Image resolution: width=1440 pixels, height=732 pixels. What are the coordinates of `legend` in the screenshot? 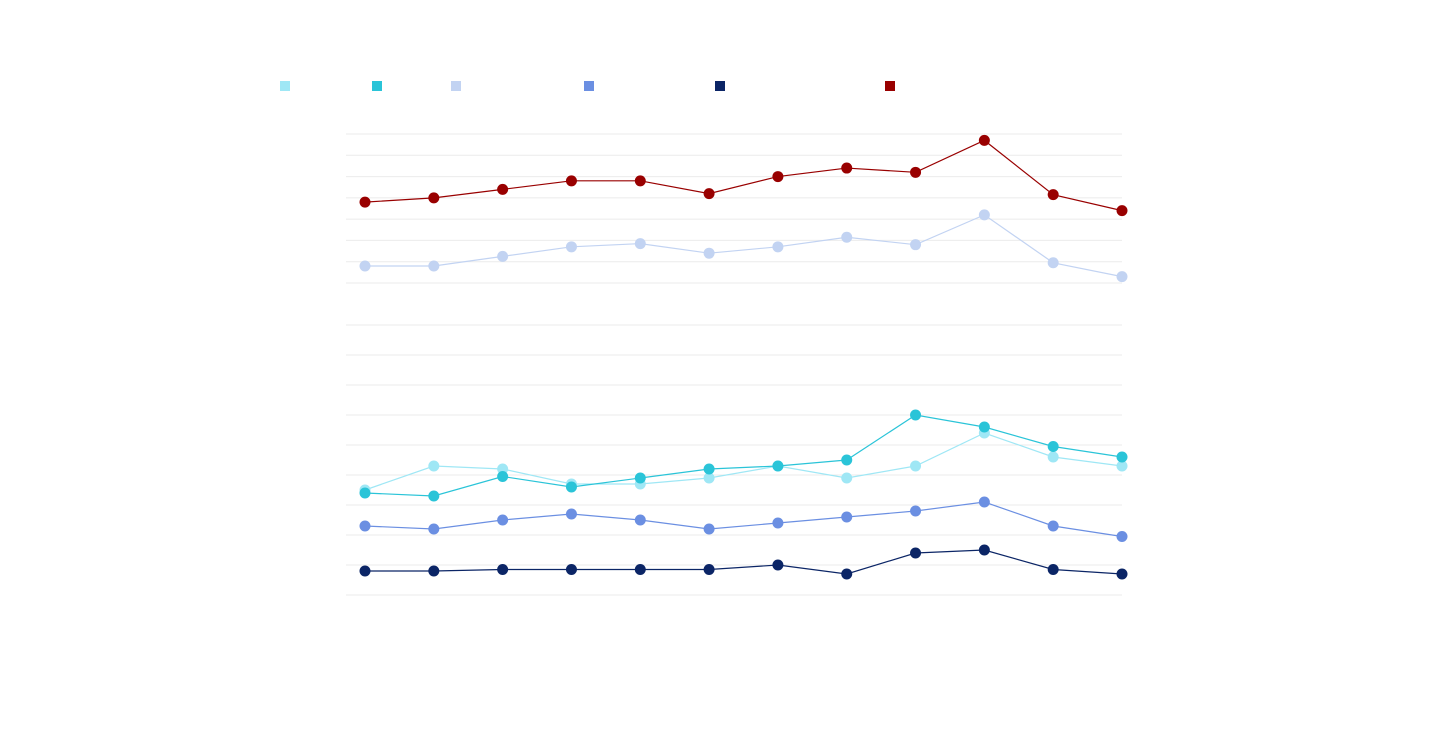 It's located at (587, 86).